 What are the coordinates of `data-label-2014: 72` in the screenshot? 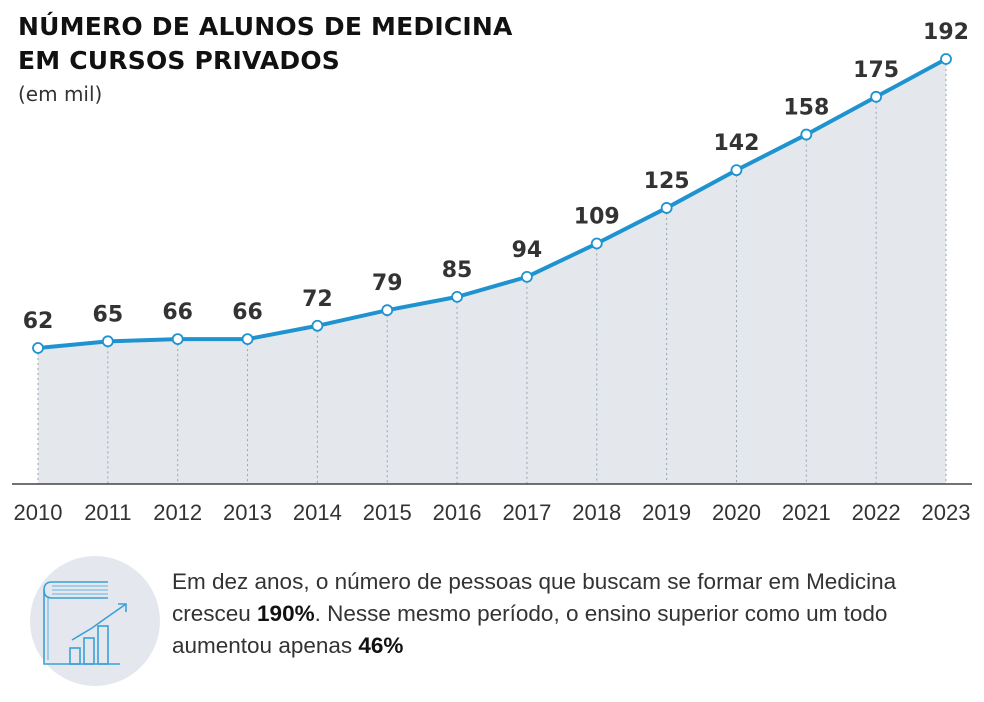 It's located at (317, 299).